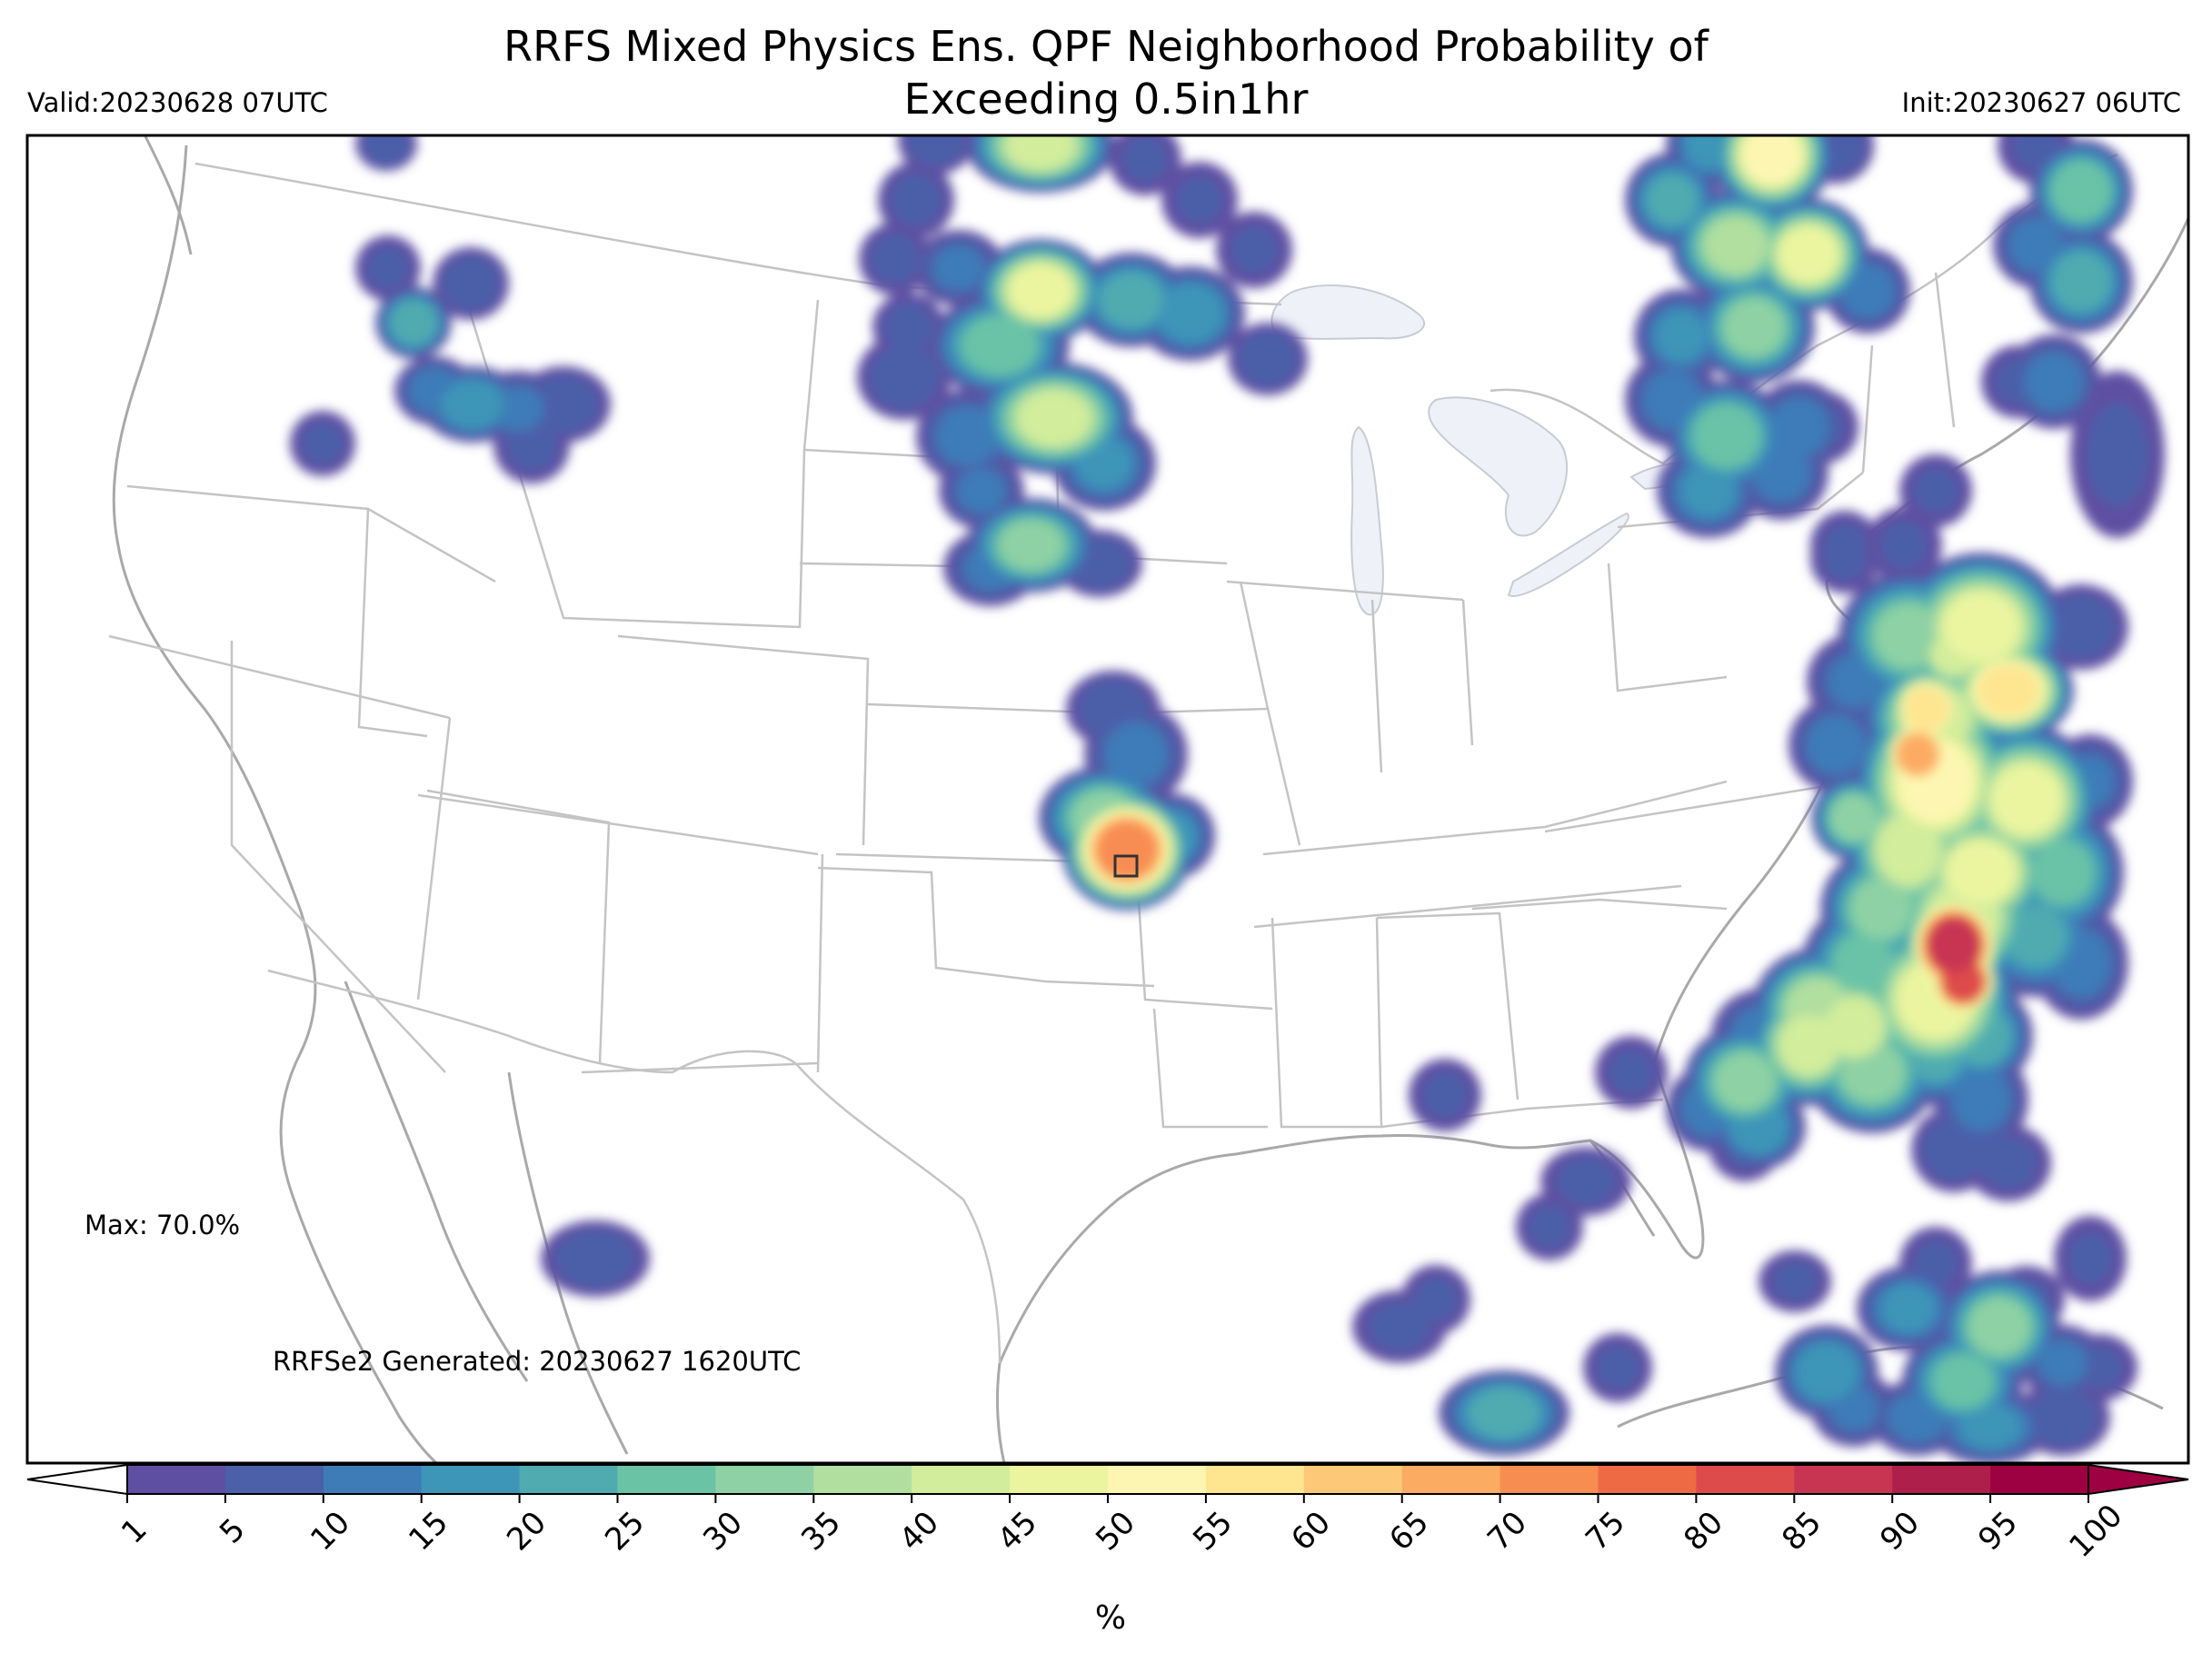  What do you see at coordinates (1110, 1618) in the screenshot?
I see `colorbar-unit-label: %` at bounding box center [1110, 1618].